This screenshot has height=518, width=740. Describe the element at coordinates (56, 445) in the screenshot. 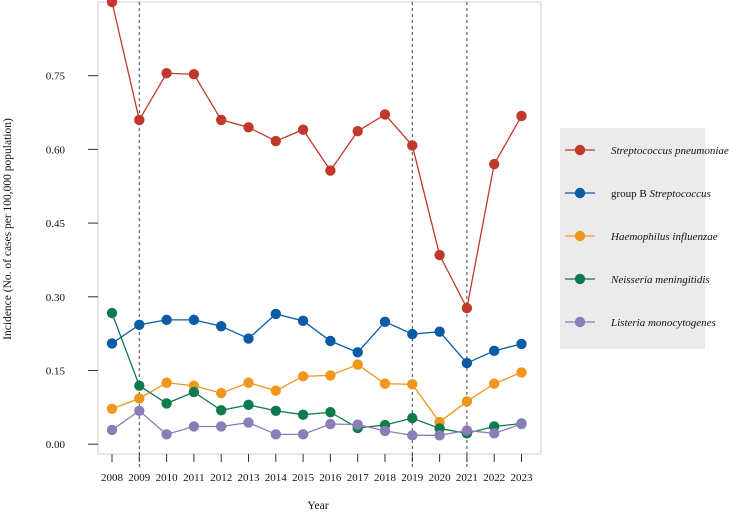

I see `y-tick-label: 0.00` at that location.